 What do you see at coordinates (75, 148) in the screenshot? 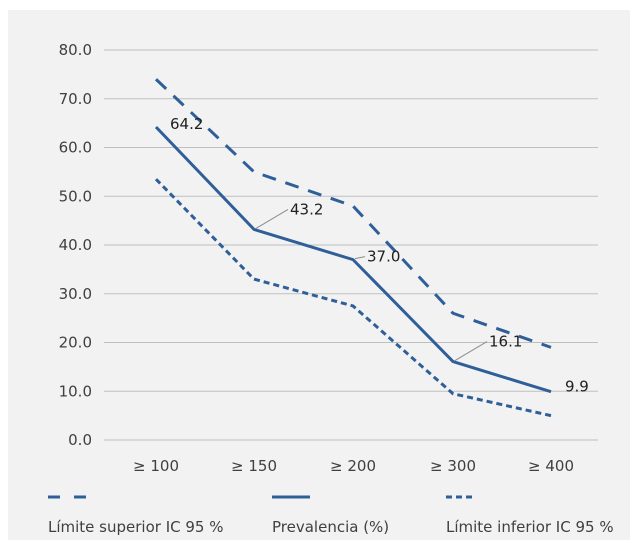
I see `y-tick-label: 60.0` at bounding box center [75, 148].